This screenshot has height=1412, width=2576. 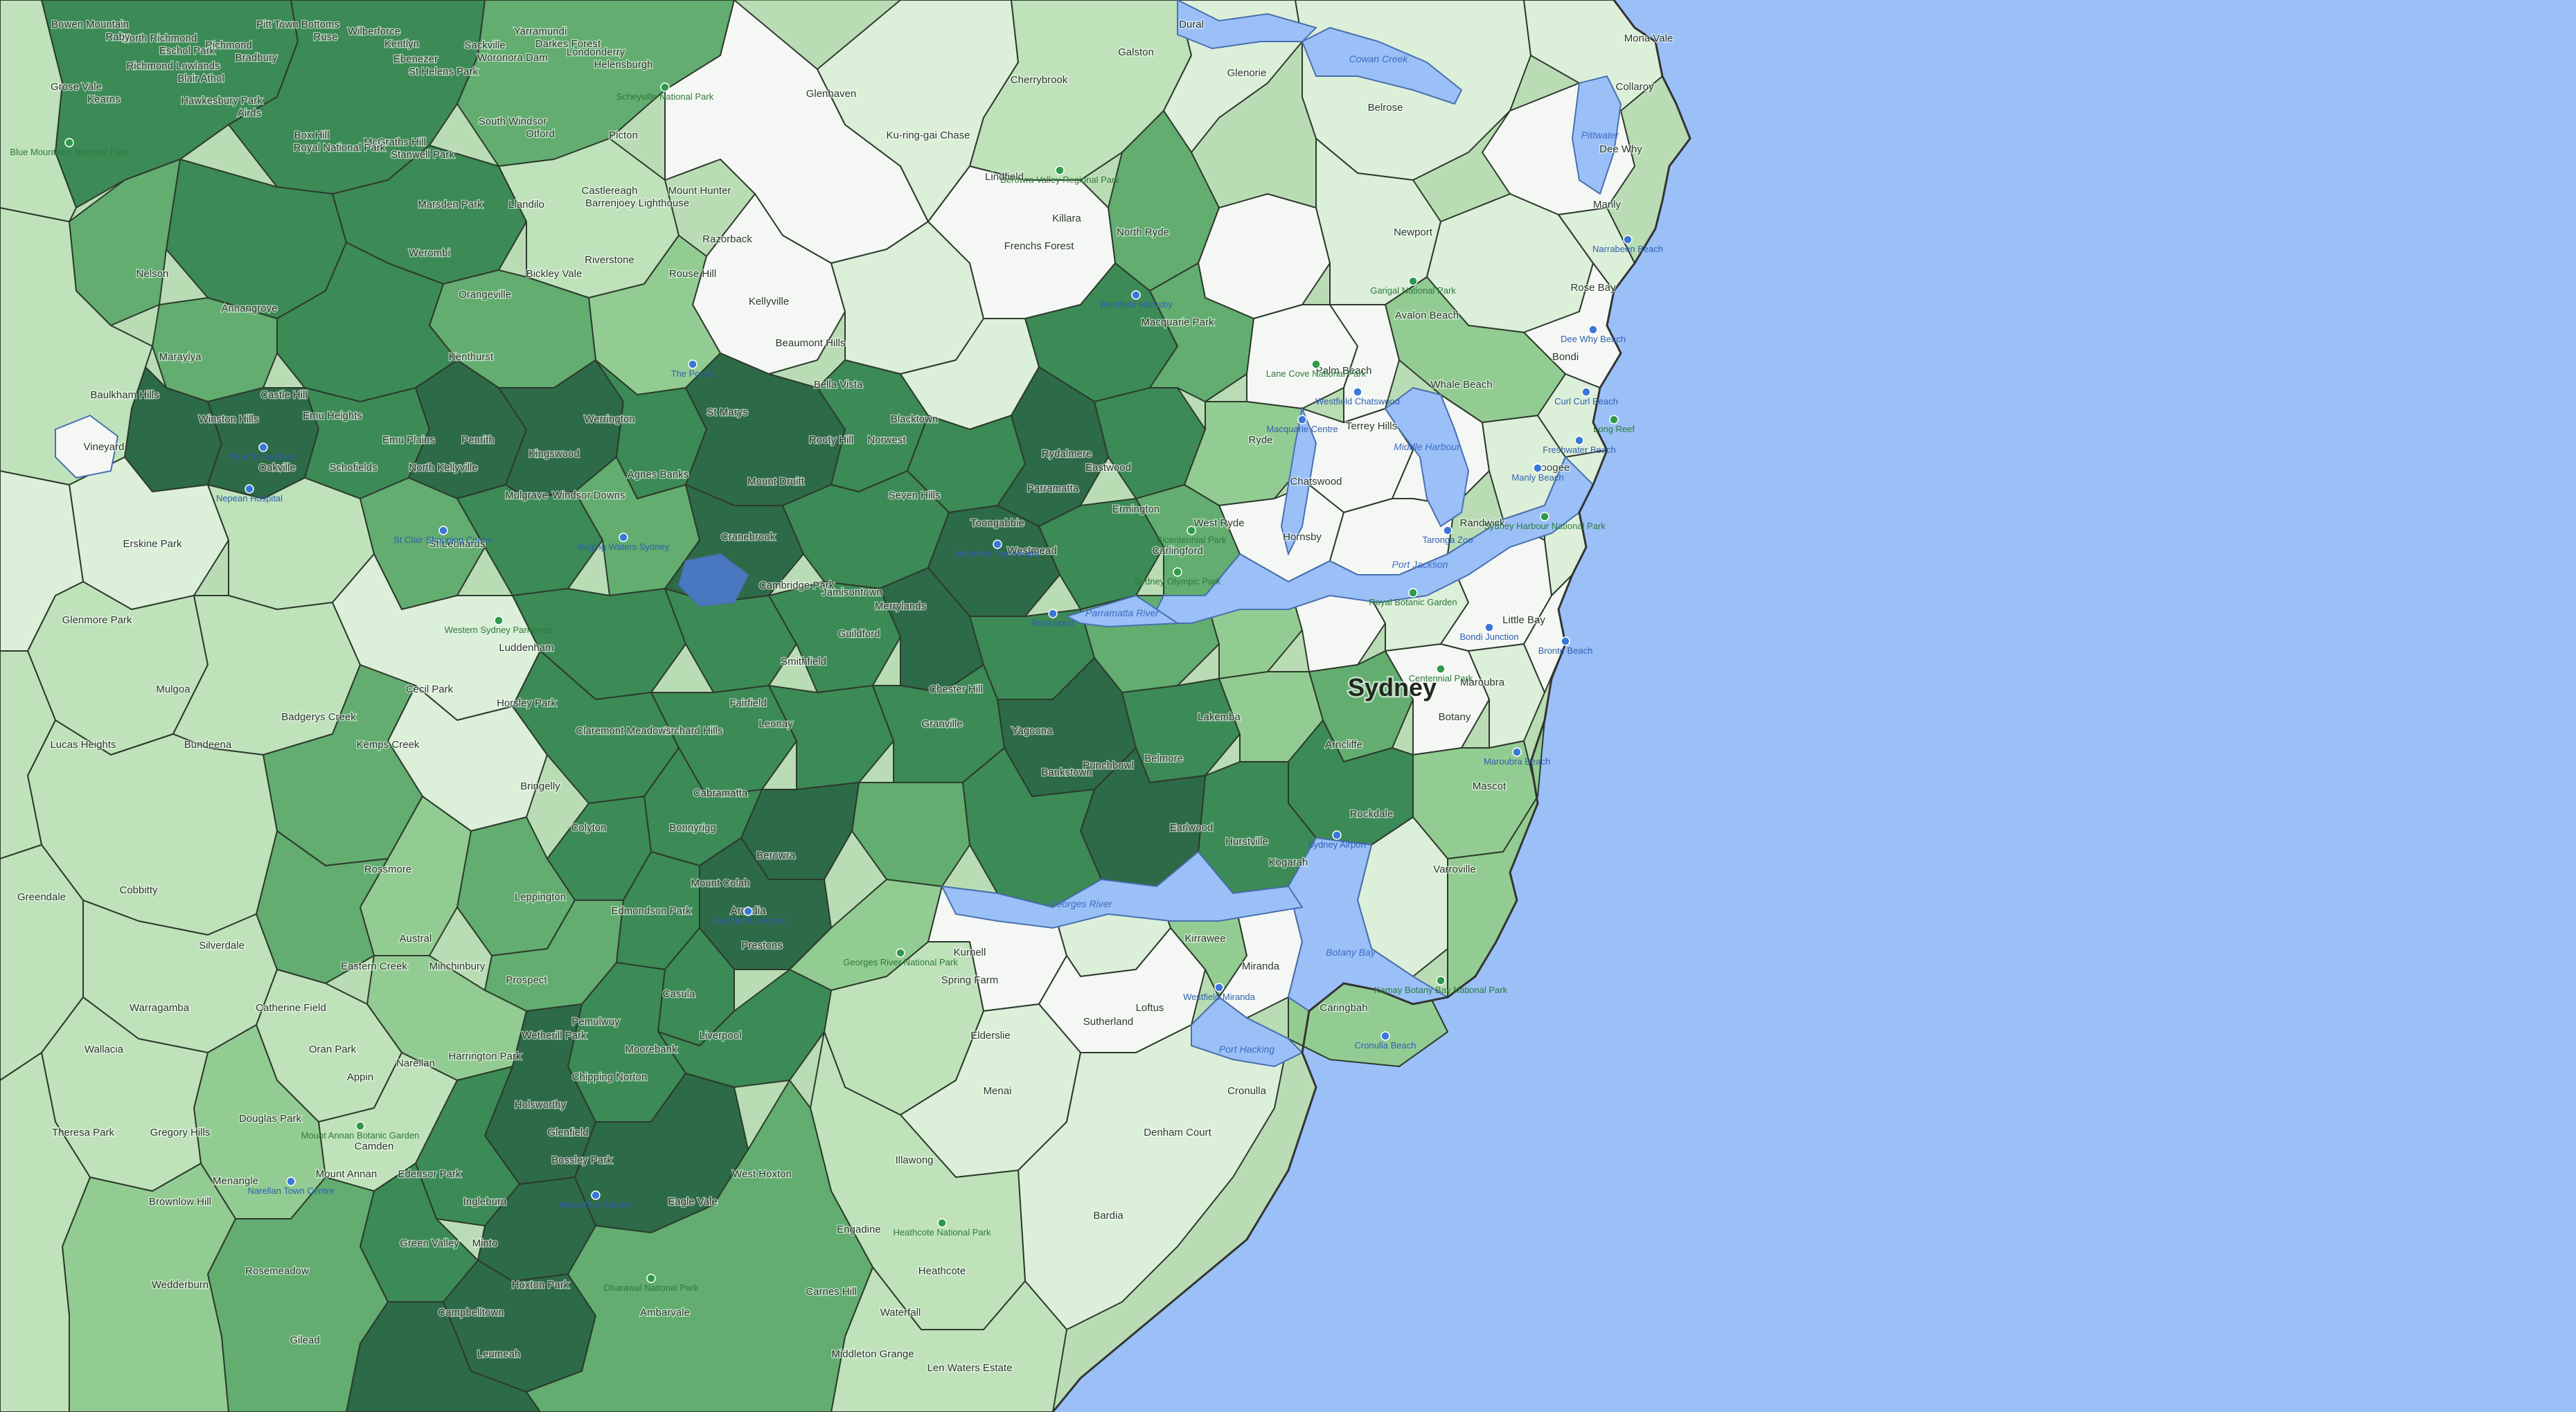 What do you see at coordinates (1108, 1022) in the screenshot?
I see `suburb-label: Sutherland` at bounding box center [1108, 1022].